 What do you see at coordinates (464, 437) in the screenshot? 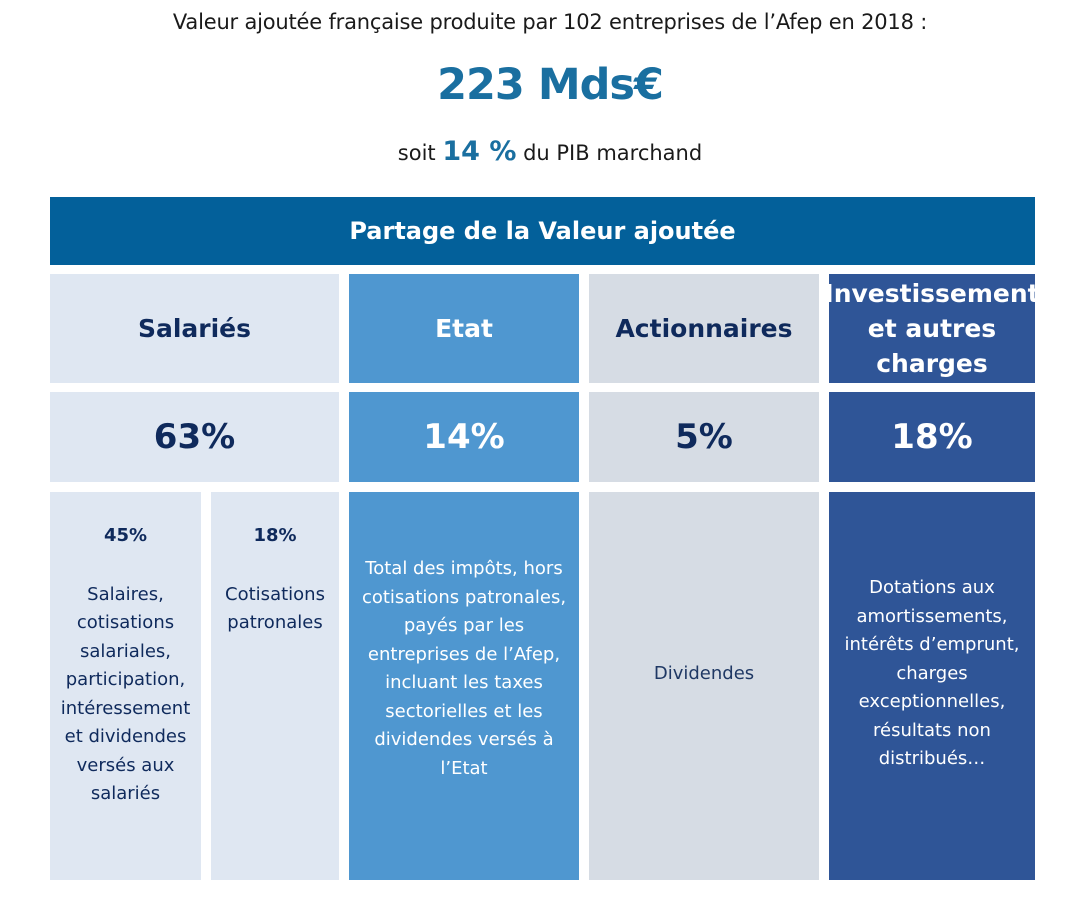
I see `percent-etat: 14%` at bounding box center [464, 437].